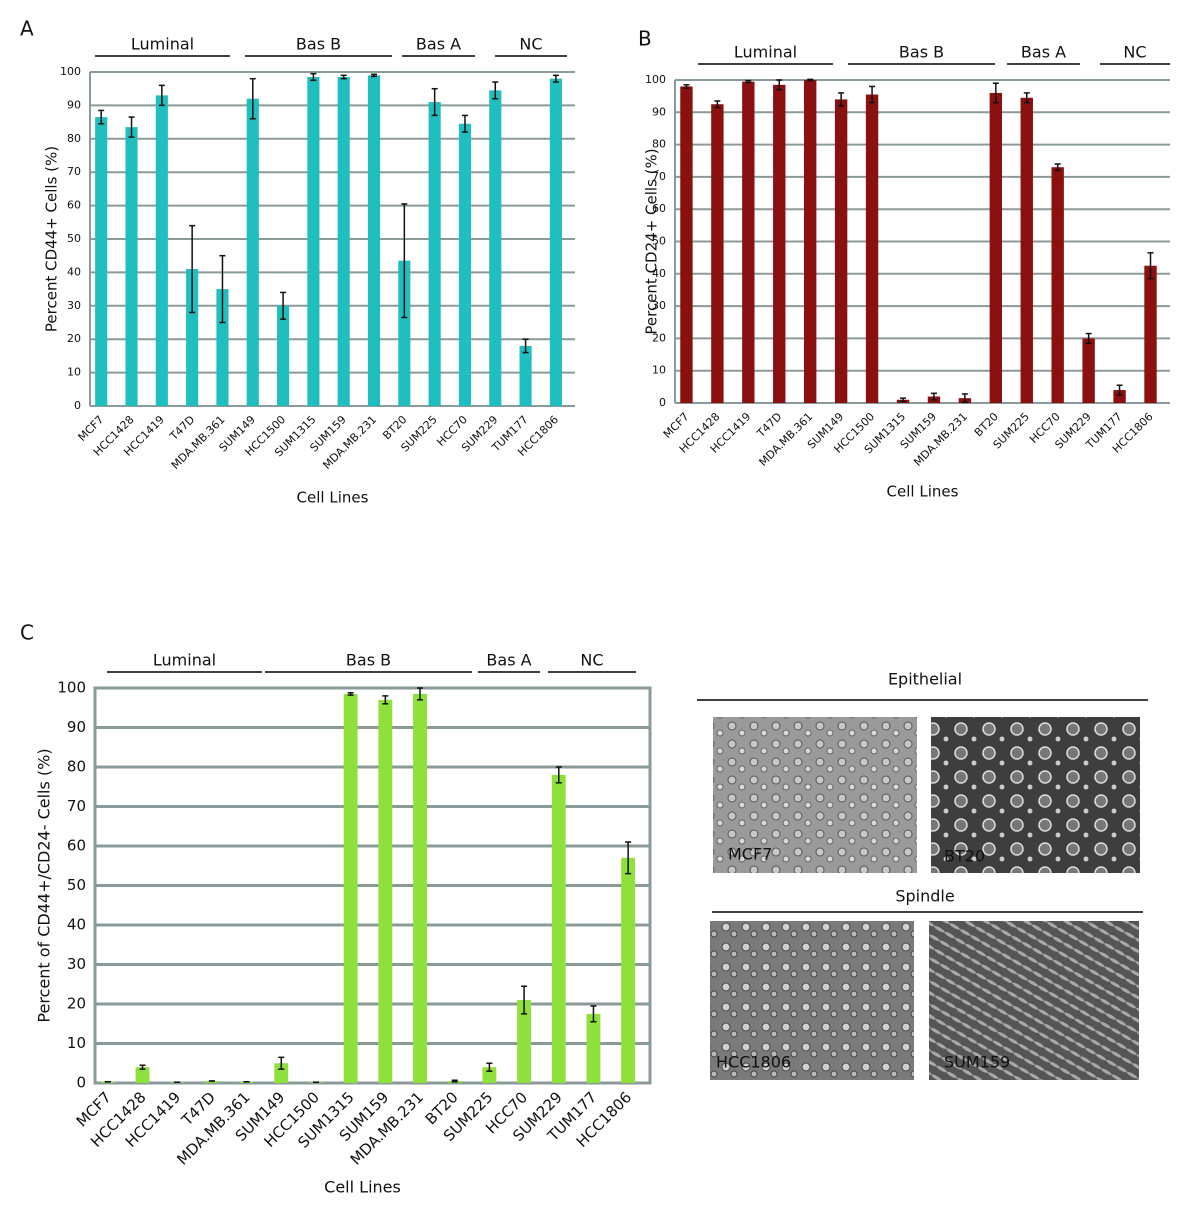 This screenshot has height=1215, width=1200. I want to click on panel-label: B, so click(645, 39).